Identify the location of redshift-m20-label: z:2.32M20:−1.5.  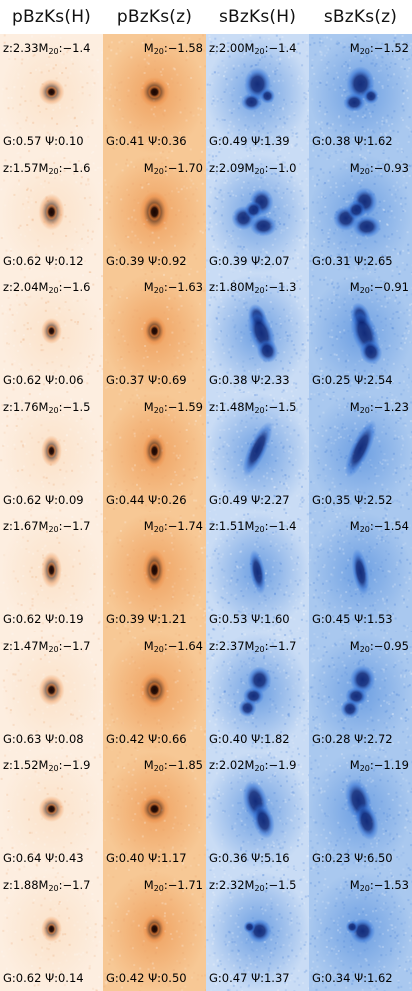
(252, 885).